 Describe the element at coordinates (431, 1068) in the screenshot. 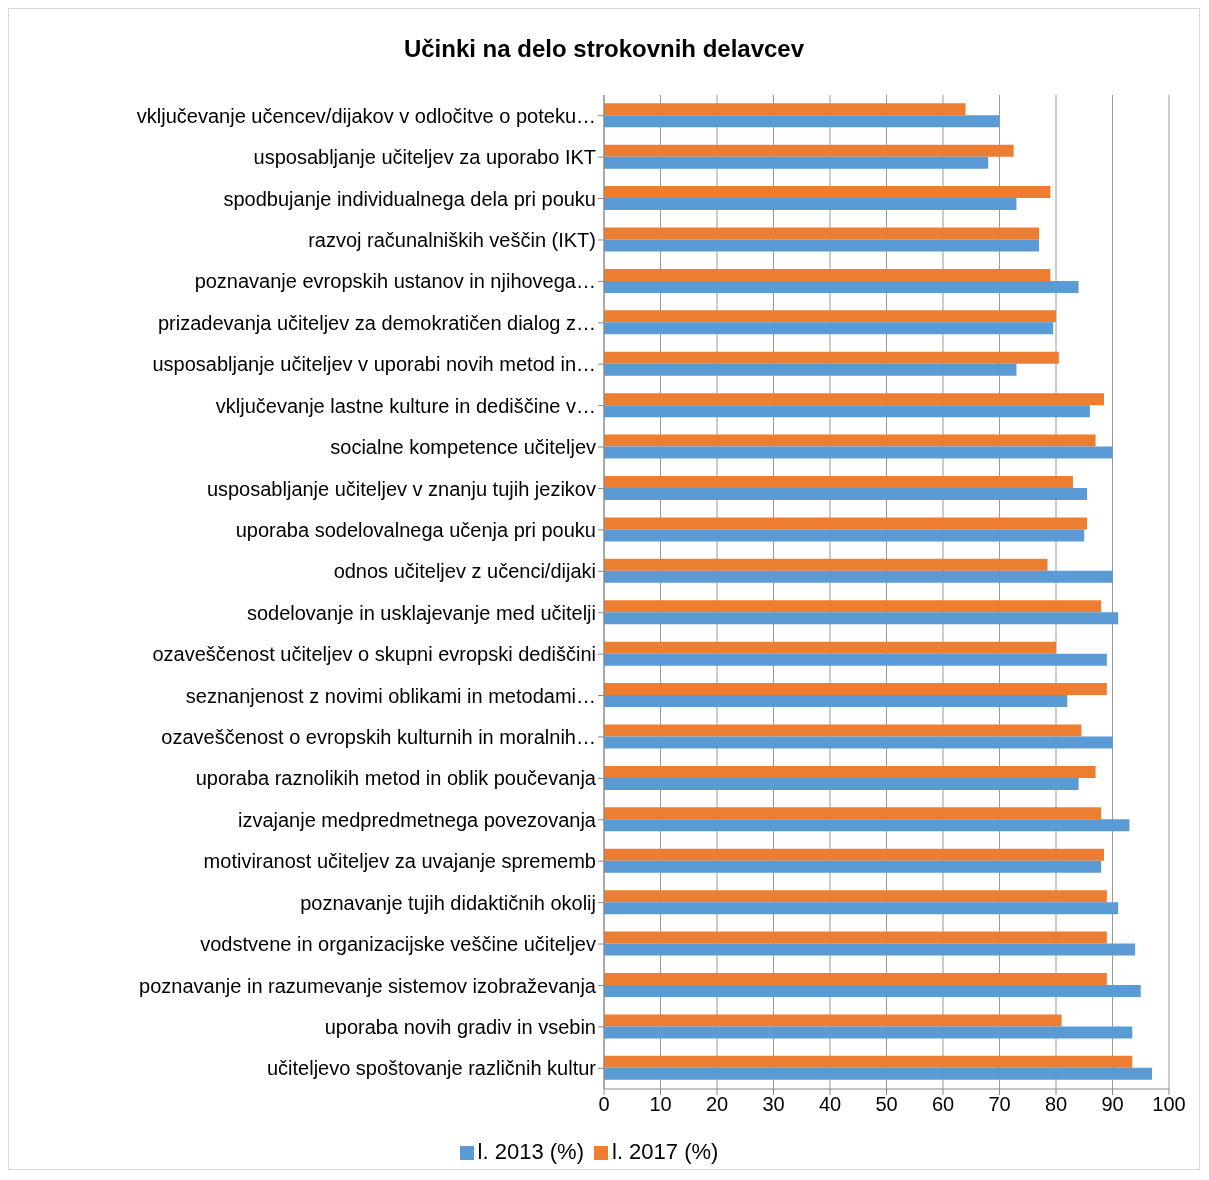

I see `y-tick-label: učiteljevo spoštovanje različnih kultur` at that location.